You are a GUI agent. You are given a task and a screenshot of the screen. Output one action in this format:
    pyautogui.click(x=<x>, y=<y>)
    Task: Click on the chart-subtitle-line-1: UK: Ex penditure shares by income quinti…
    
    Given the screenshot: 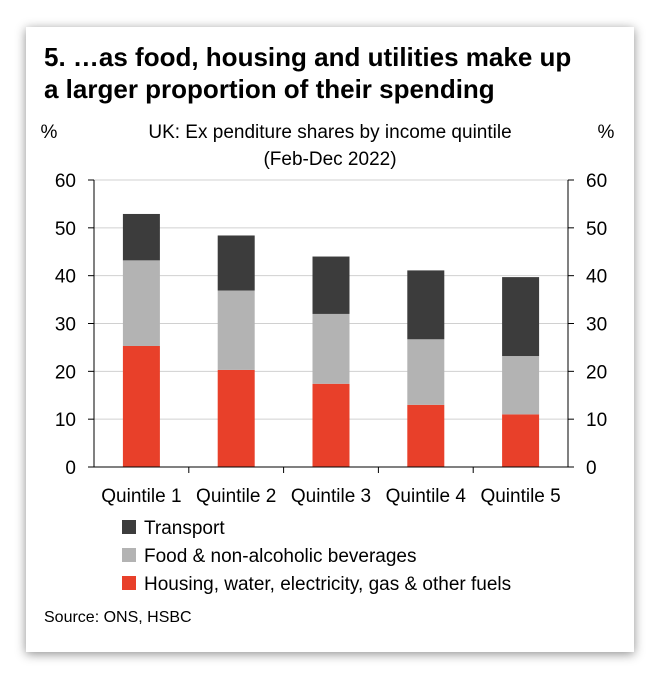 What is the action you would take?
    pyautogui.click(x=329, y=132)
    